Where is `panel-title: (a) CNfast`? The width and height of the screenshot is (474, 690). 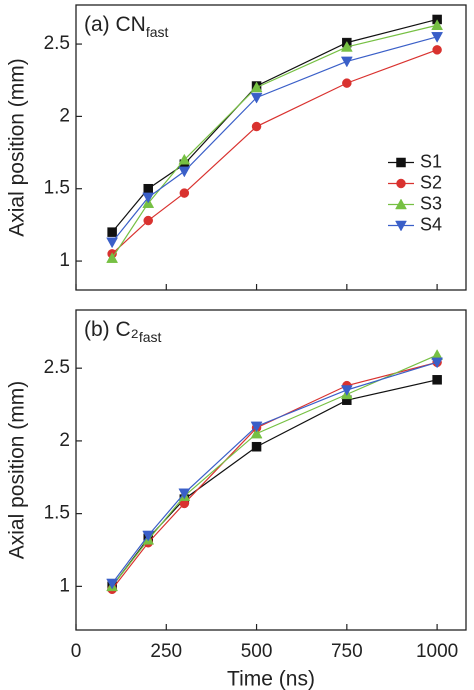
panel-title: (a) CNfast is located at coordinates (126, 26).